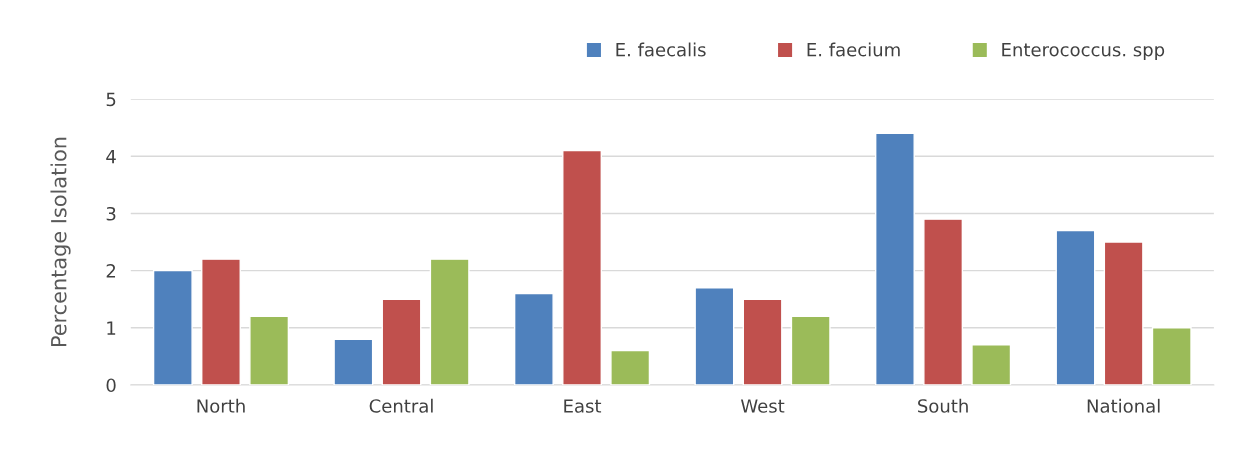  What do you see at coordinates (111, 156) in the screenshot?
I see `y-tick-label: 4` at bounding box center [111, 156].